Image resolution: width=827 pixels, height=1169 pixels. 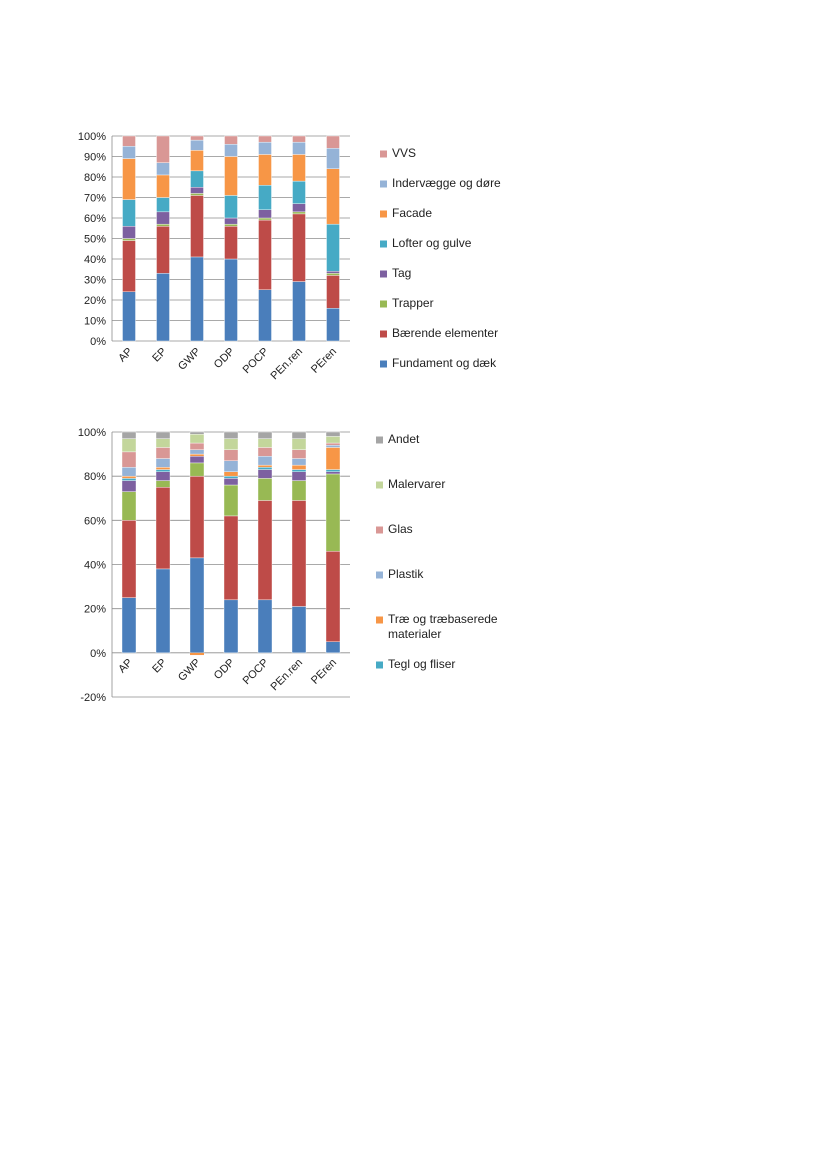 What do you see at coordinates (404, 153) in the screenshot?
I see `legend-label-vvs: VVS` at bounding box center [404, 153].